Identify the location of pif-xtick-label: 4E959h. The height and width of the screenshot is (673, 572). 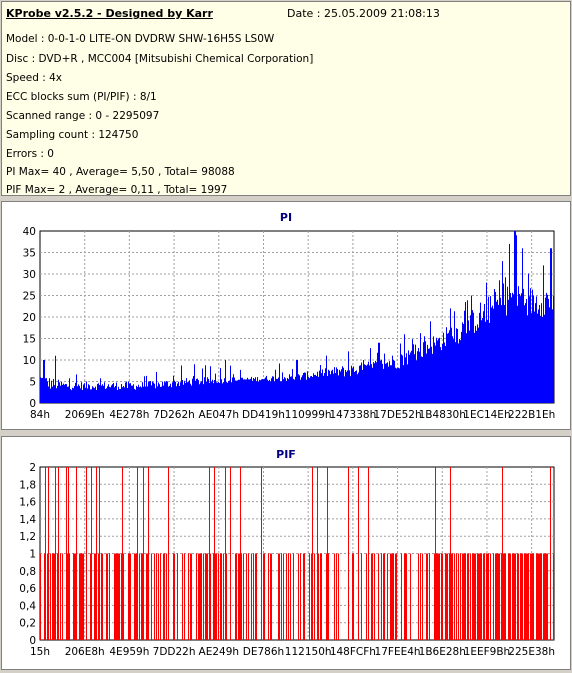
(129, 652).